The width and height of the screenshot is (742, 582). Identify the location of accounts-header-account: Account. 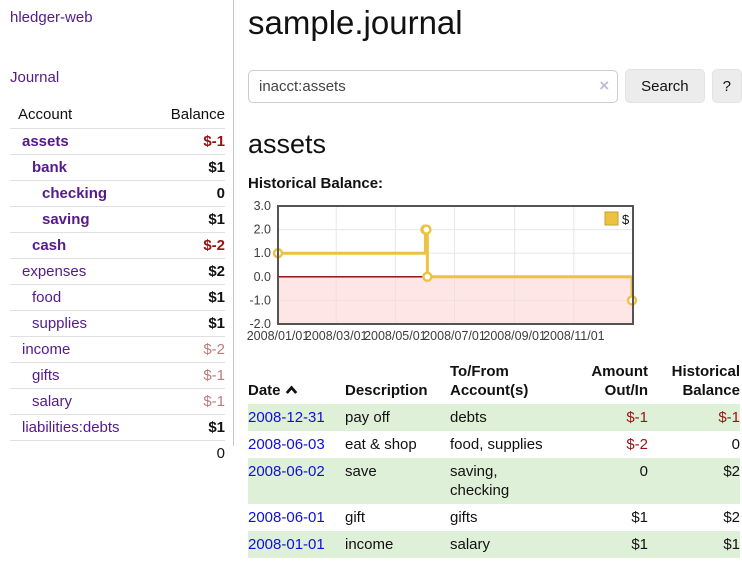
(45, 114).